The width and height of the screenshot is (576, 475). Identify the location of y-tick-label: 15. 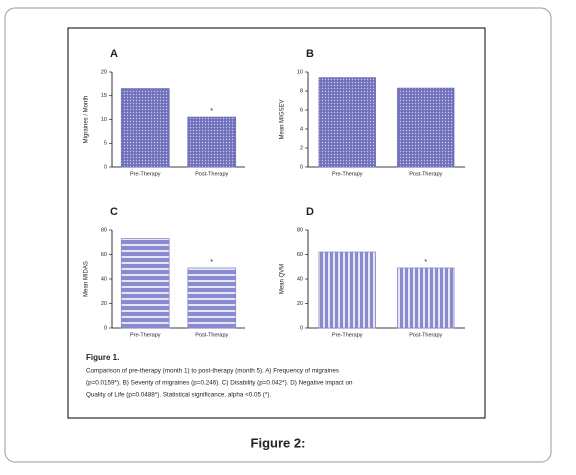
(104, 96).